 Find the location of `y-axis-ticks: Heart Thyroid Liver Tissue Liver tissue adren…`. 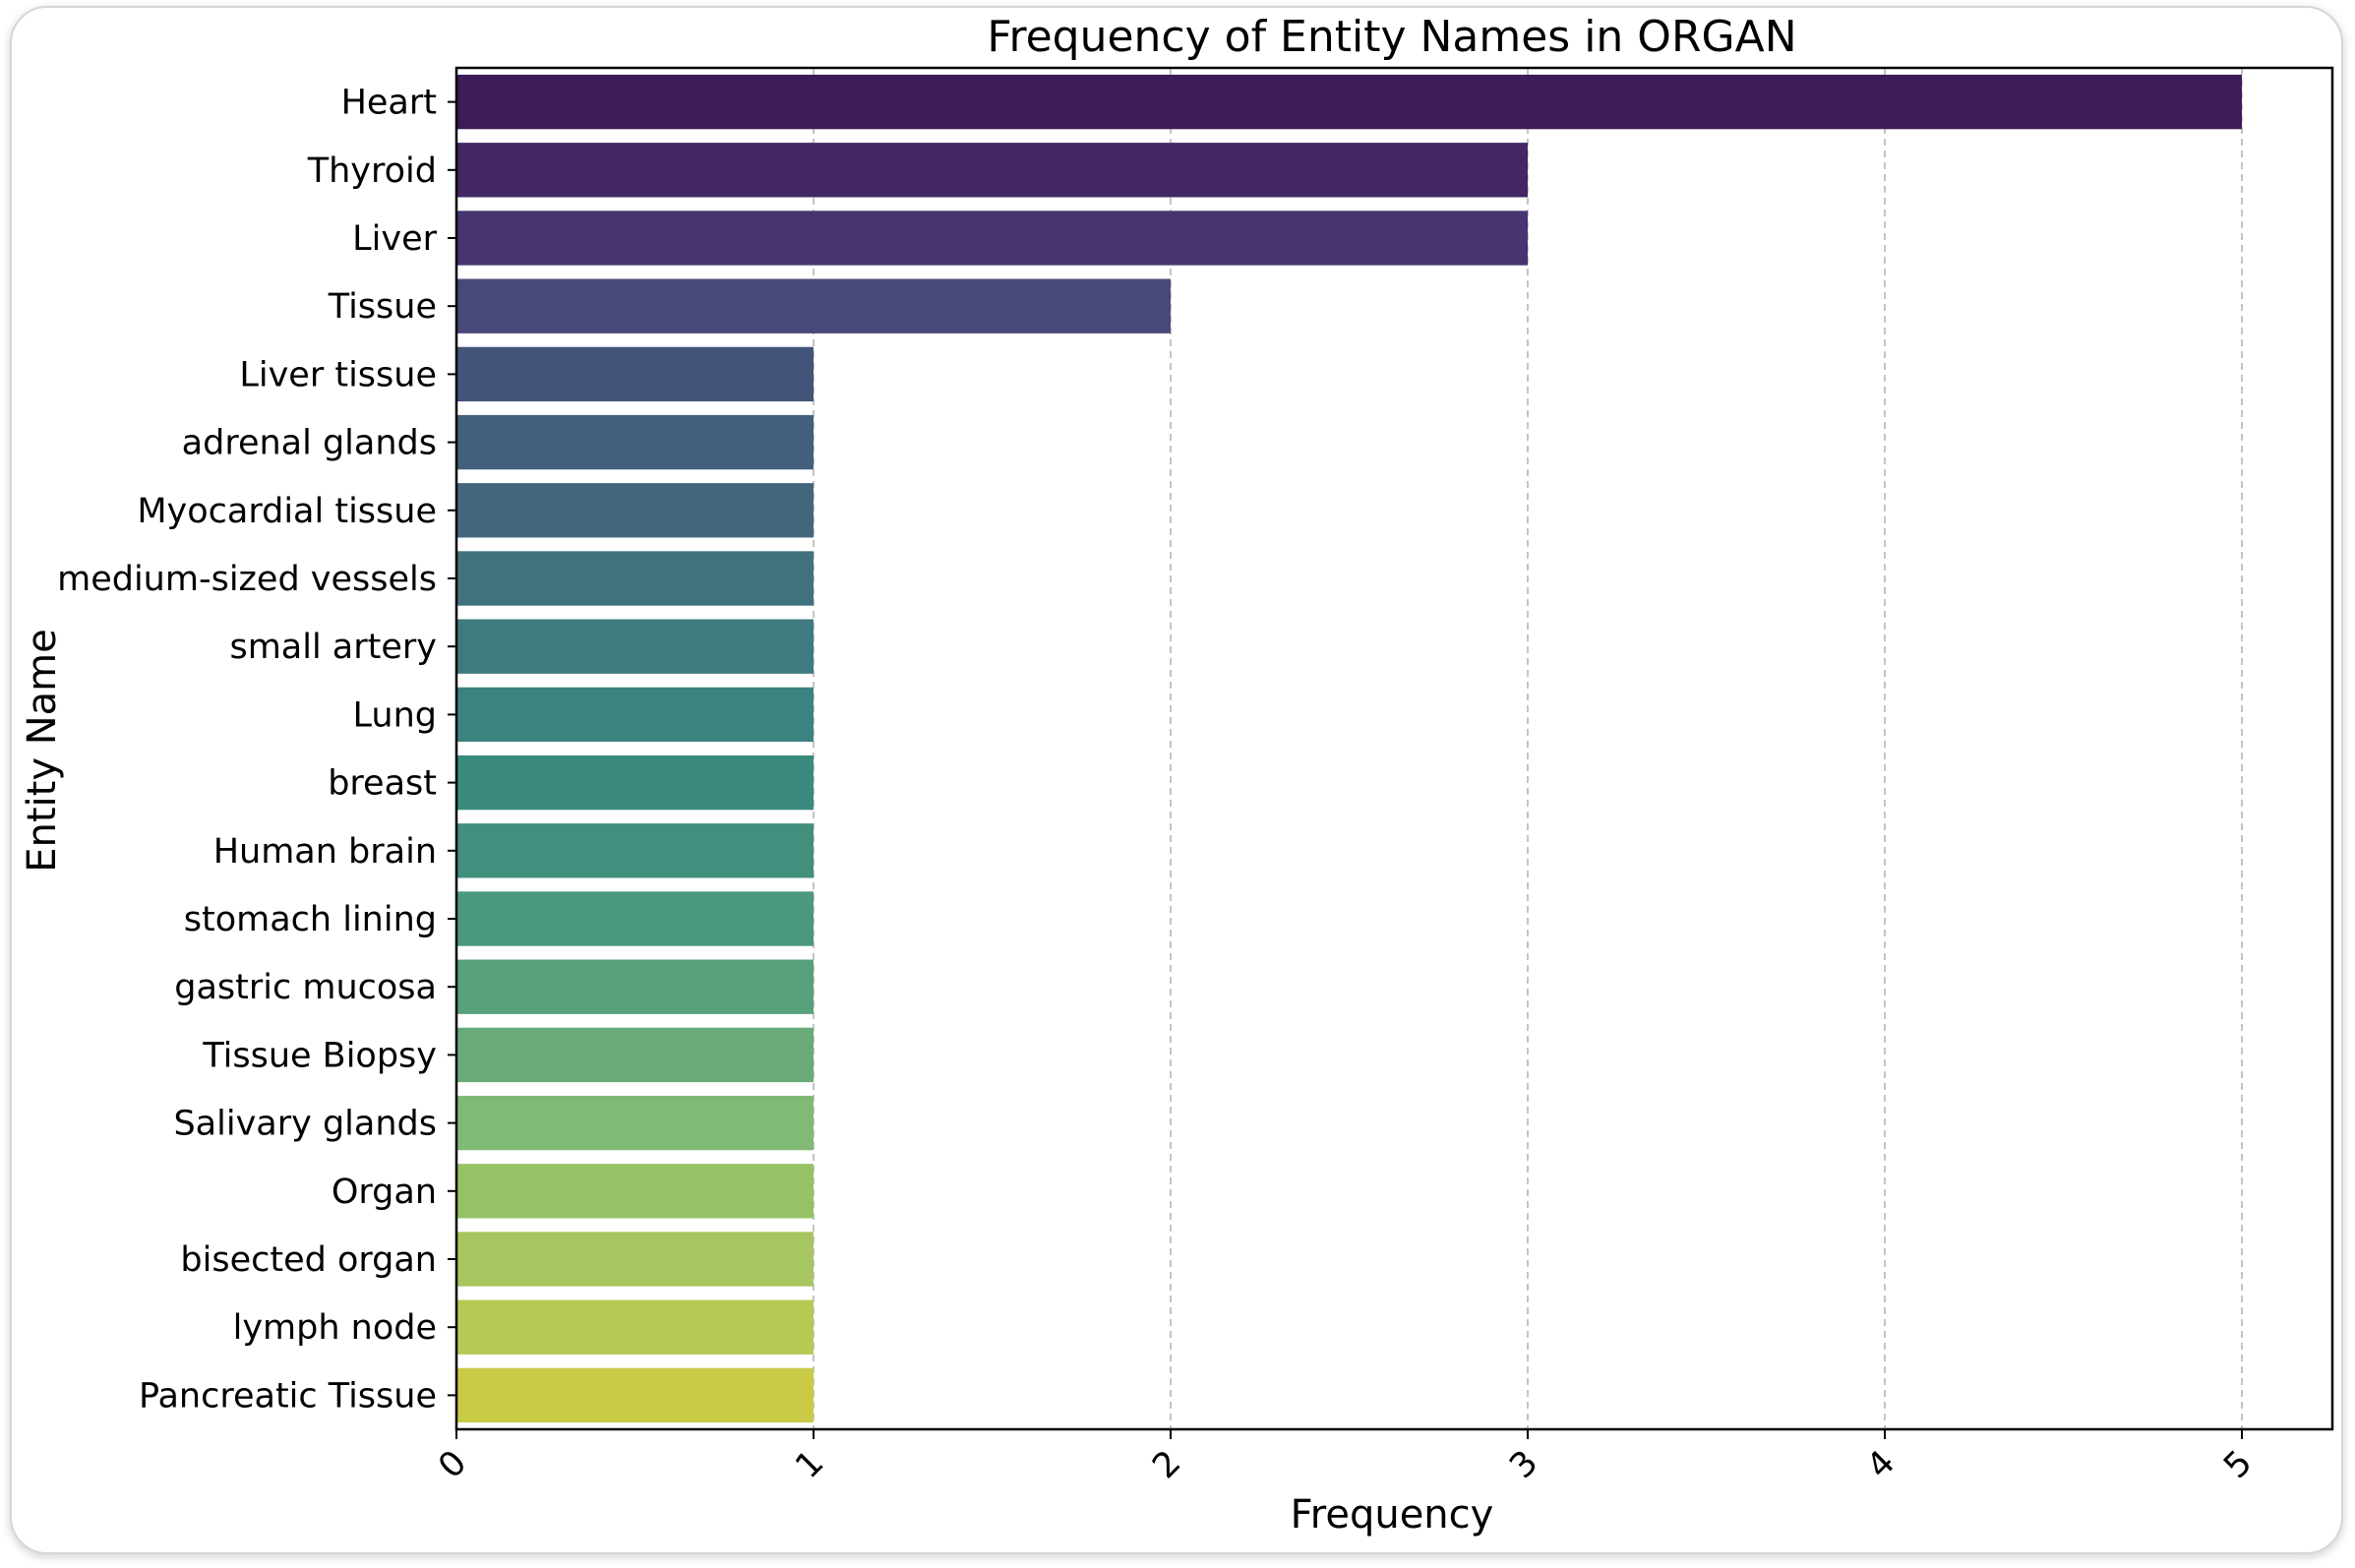

y-axis-ticks: Heart Thyroid Liver Tissue Liver tissue adren… is located at coordinates (256, 750).